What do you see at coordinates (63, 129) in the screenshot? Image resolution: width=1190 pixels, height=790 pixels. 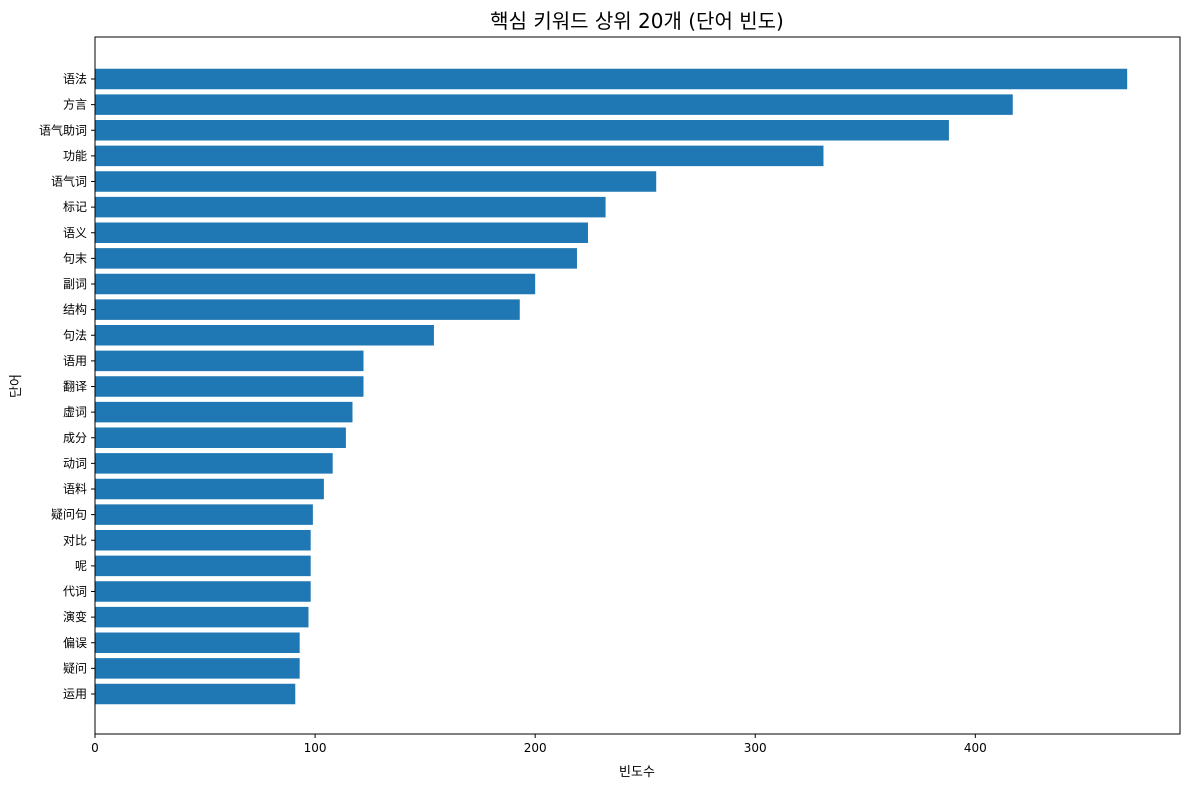 I see `y-tick-label: 语气助词` at bounding box center [63, 129].